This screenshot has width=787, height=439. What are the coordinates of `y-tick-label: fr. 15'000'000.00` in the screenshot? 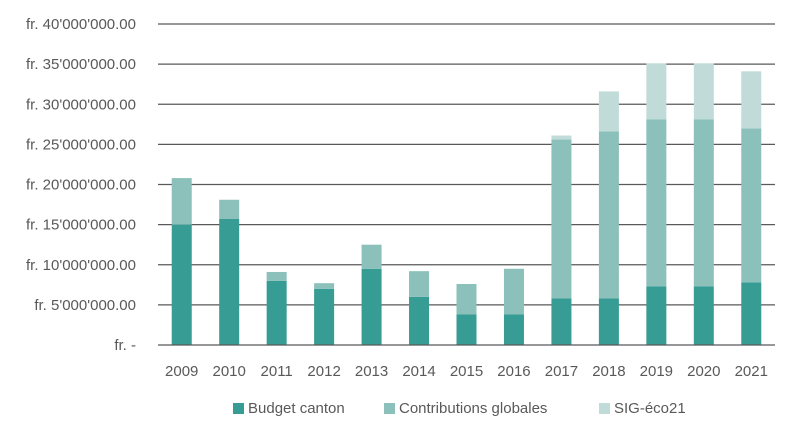 It's located at (81, 225).